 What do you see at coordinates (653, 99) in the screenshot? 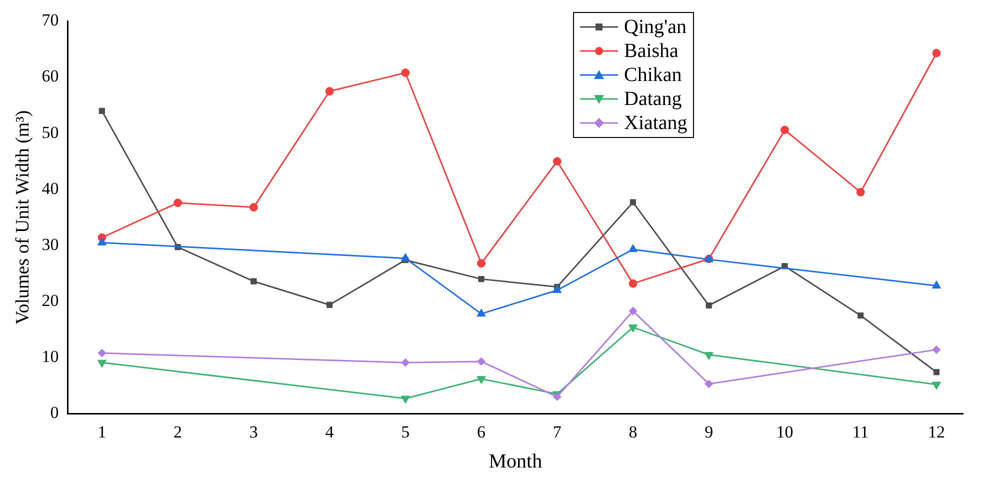
I see `legend-label: Datang` at bounding box center [653, 99].